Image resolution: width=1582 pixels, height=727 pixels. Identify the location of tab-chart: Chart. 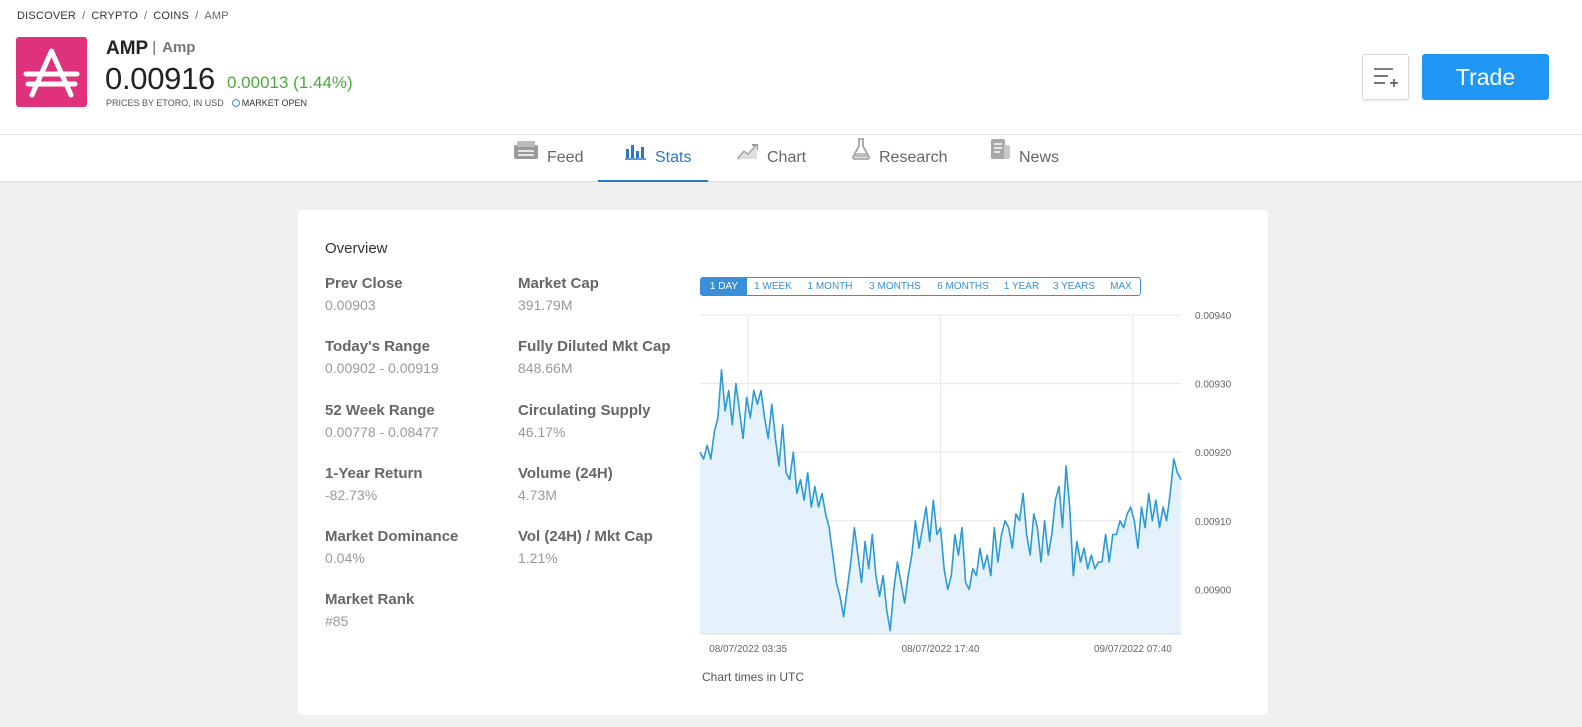
(771, 158).